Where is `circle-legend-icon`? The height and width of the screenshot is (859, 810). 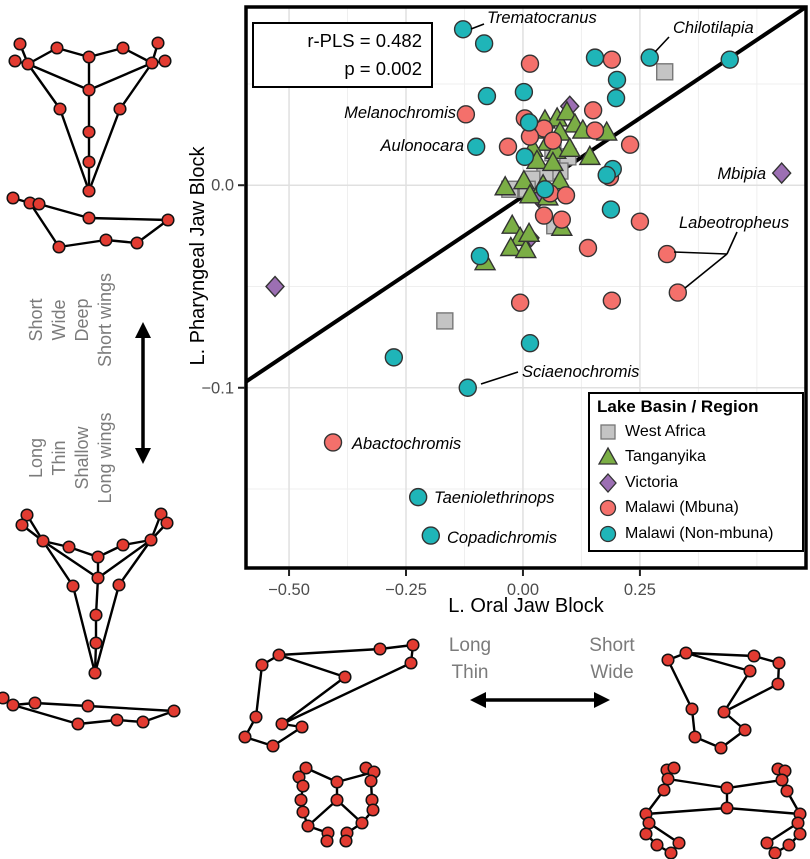 circle-legend-icon is located at coordinates (608, 508).